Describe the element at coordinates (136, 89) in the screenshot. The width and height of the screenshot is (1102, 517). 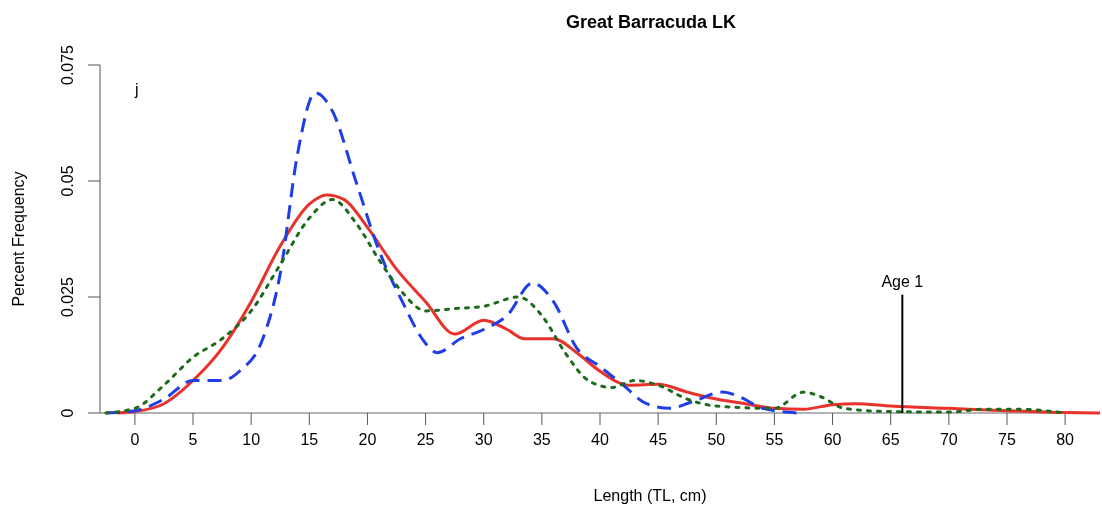
I see `annotation: j` at that location.